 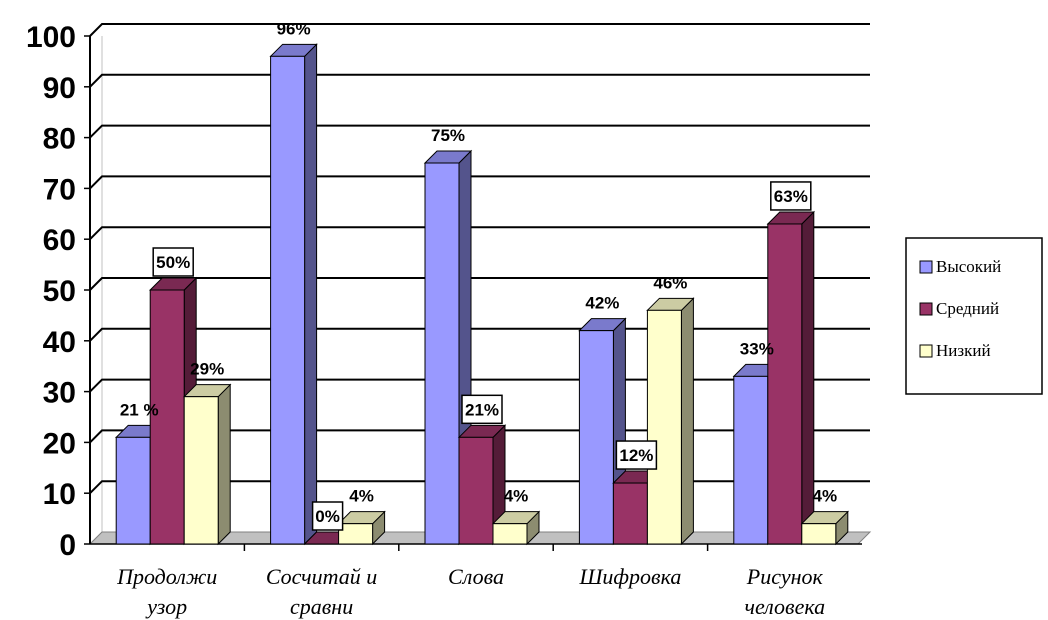 I want to click on side-wall, so click(x=96, y=290).